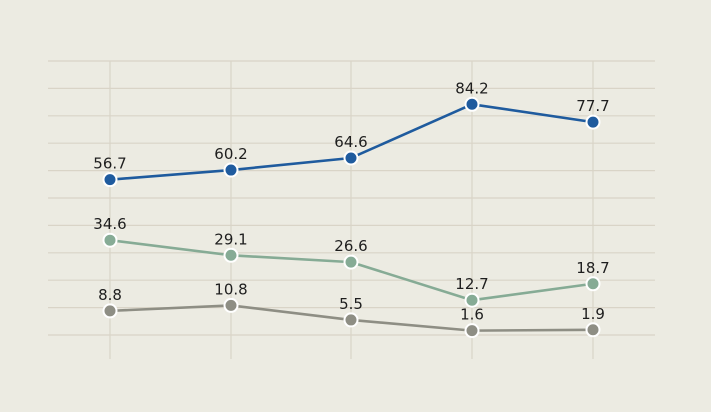 This screenshot has height=412, width=711. I want to click on data-label: 84.2, so click(471, 88).